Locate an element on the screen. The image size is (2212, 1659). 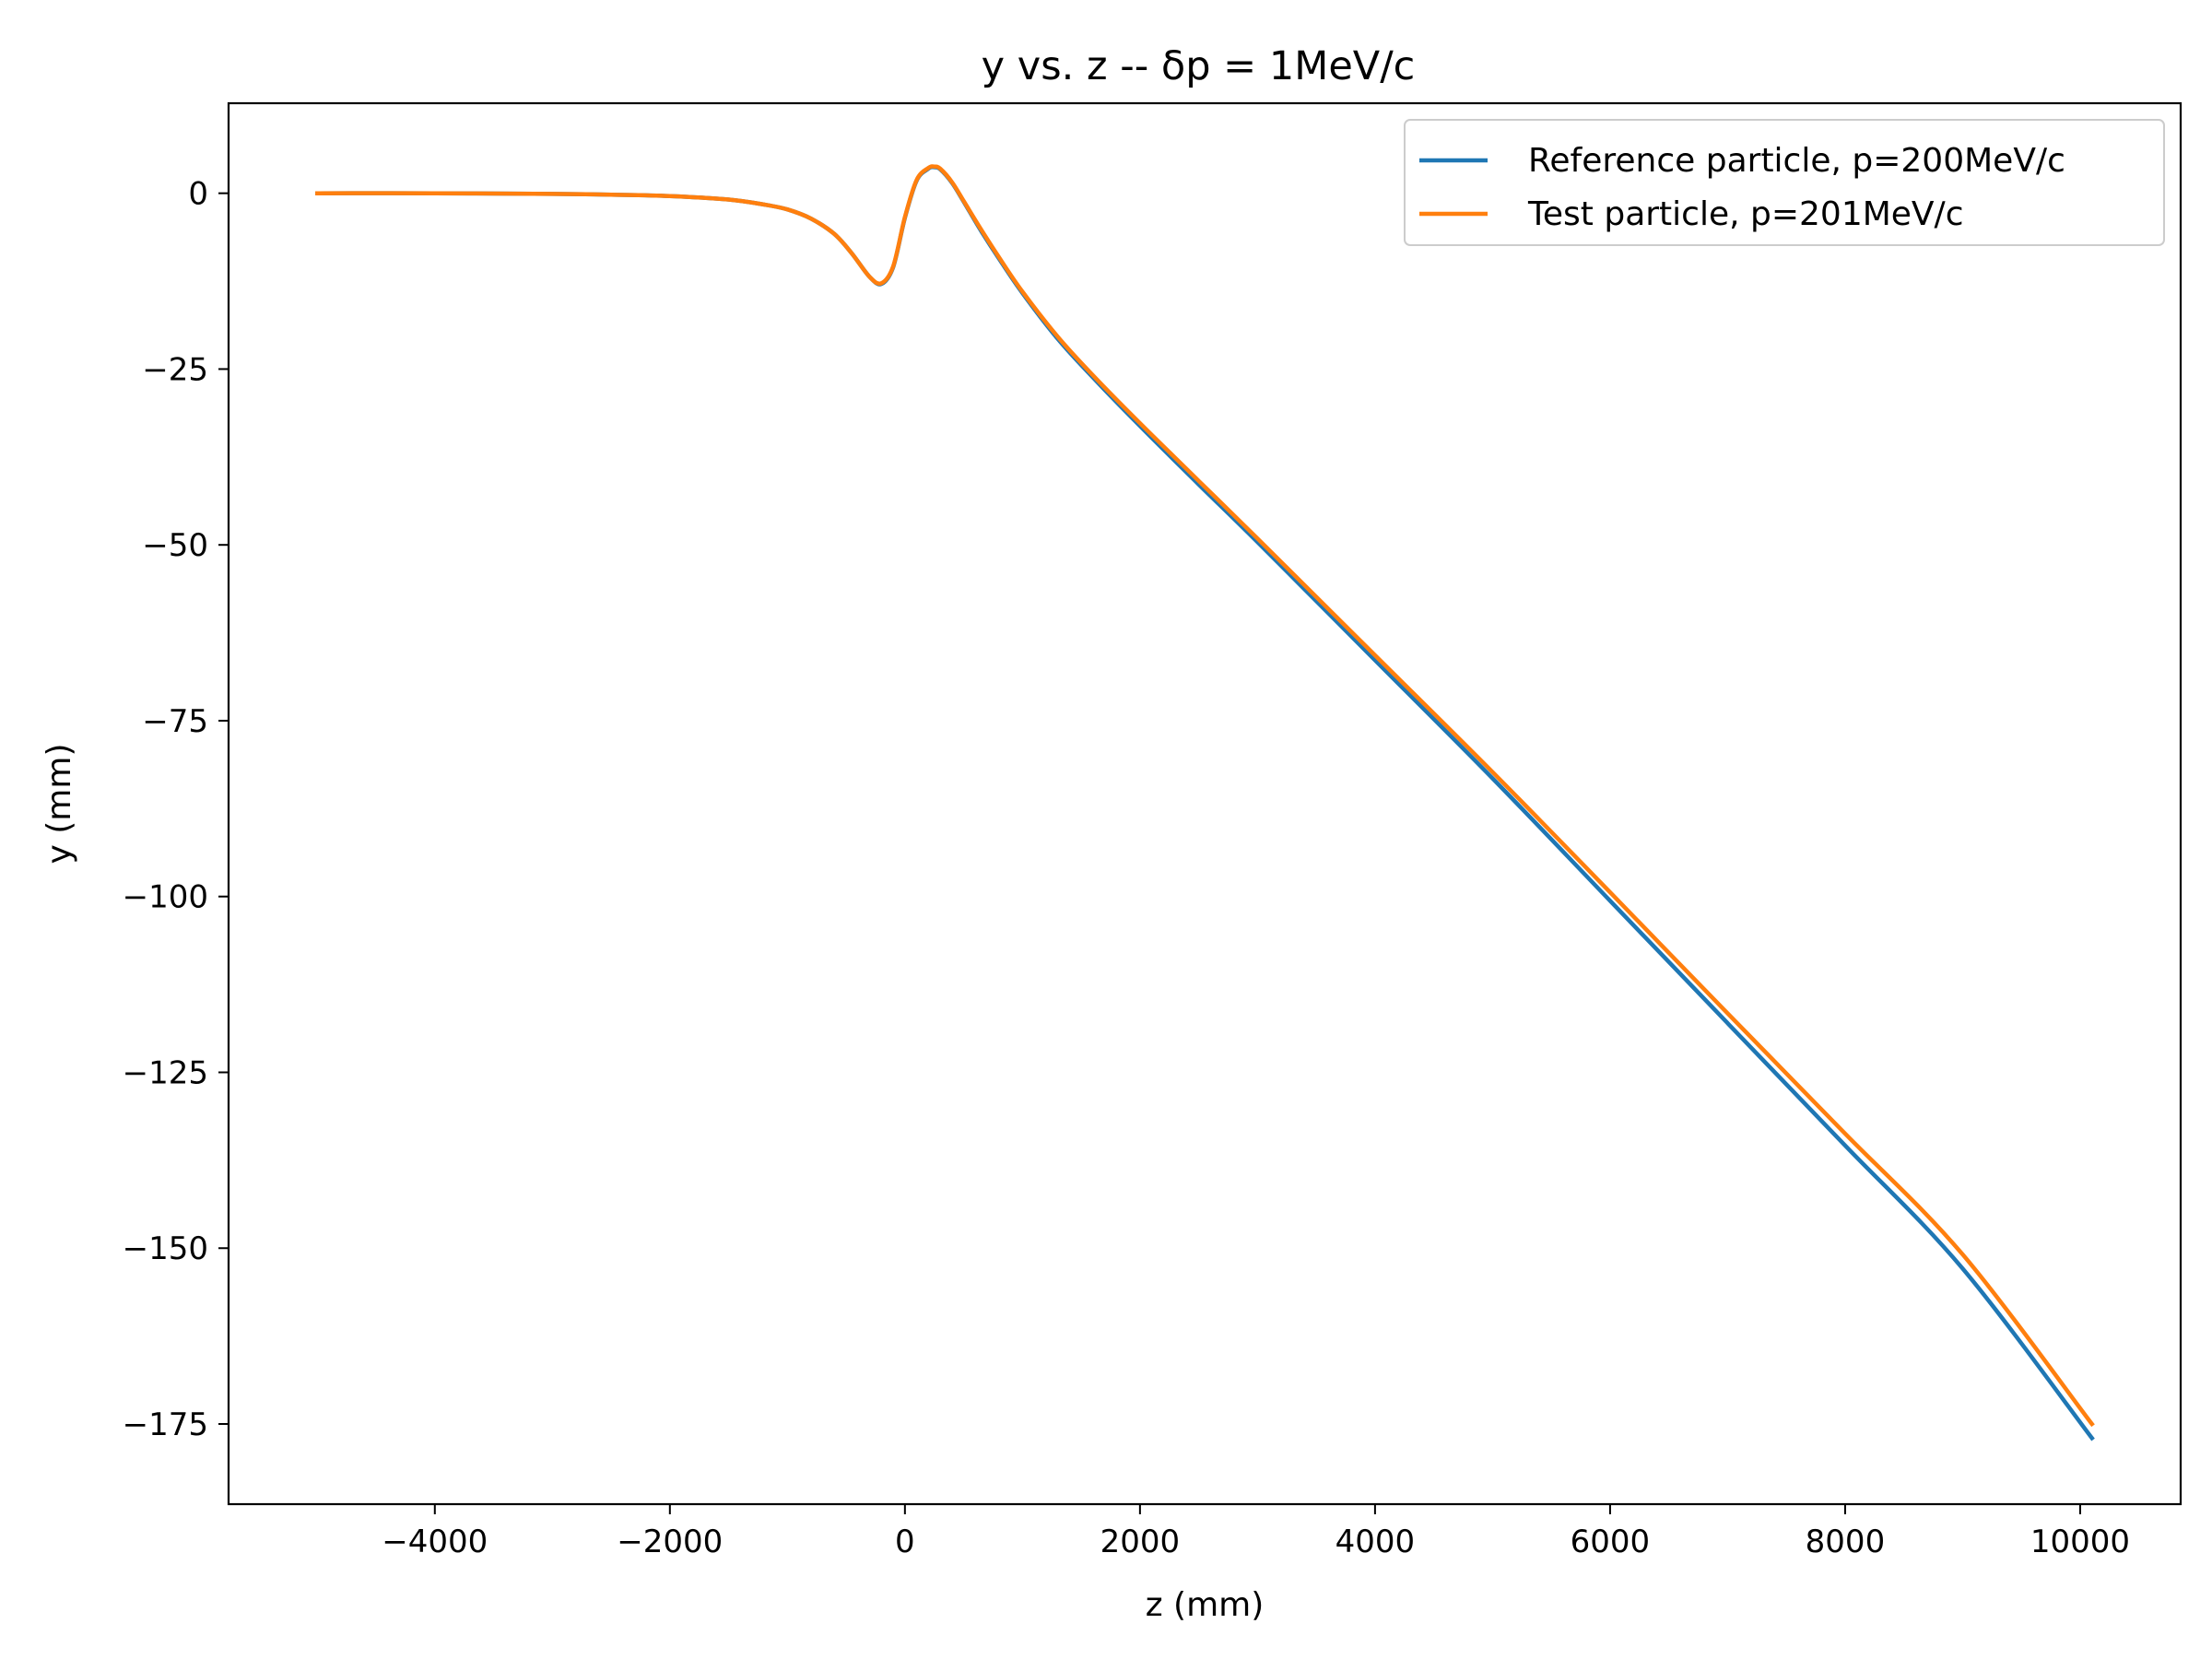
y-tick-label: −125 is located at coordinates (165, 1072).